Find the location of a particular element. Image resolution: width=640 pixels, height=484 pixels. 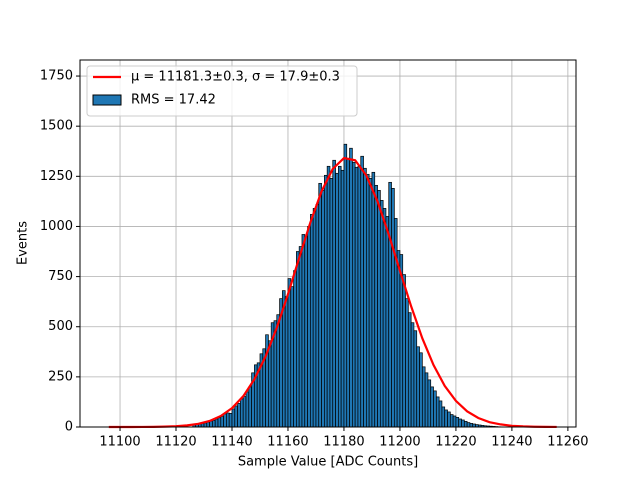

y-tick-label: 1250 is located at coordinates (56, 176).